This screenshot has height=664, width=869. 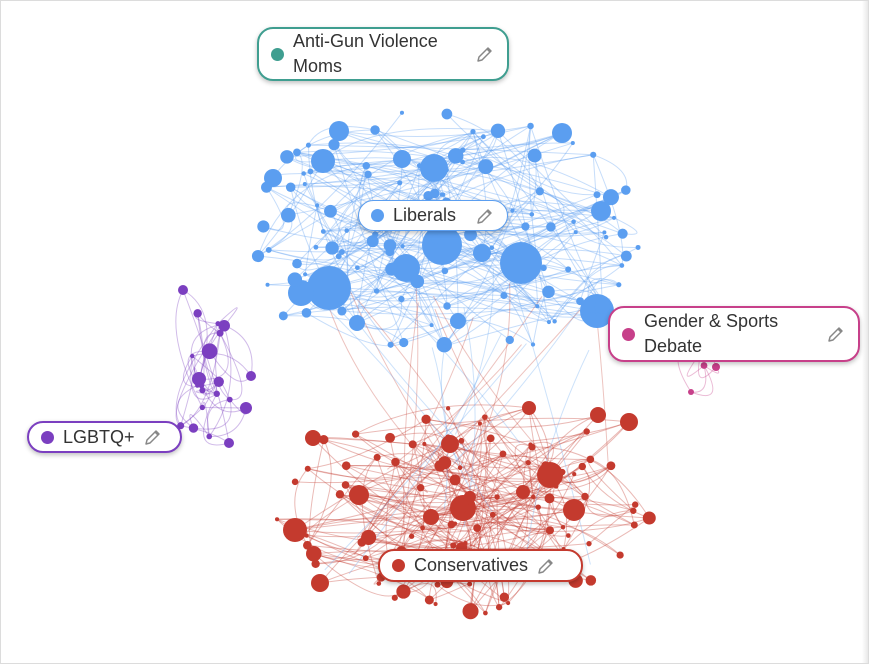 What do you see at coordinates (480, 565) in the screenshot?
I see `cluster-label: Conservatives` at bounding box center [480, 565].